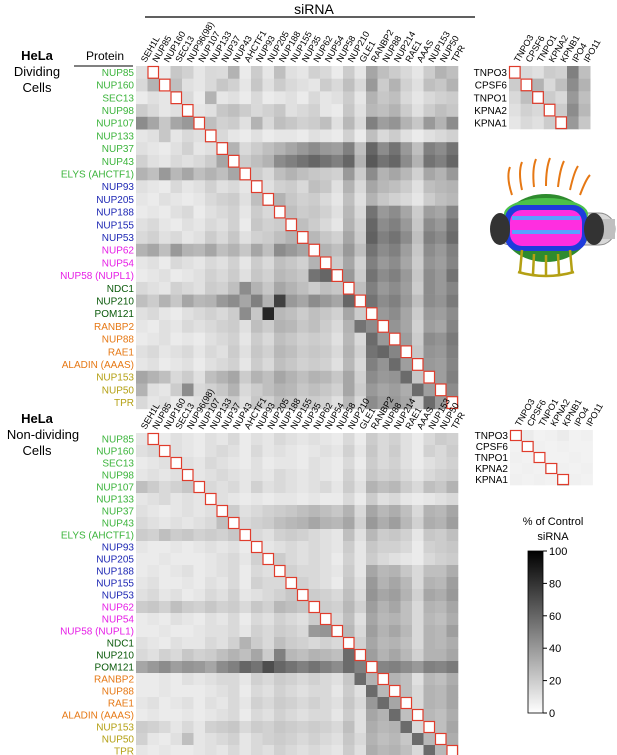 This screenshot has width=617, height=755. What do you see at coordinates (115, 225) in the screenshot?
I see `row-label: NUP155` at bounding box center [115, 225].